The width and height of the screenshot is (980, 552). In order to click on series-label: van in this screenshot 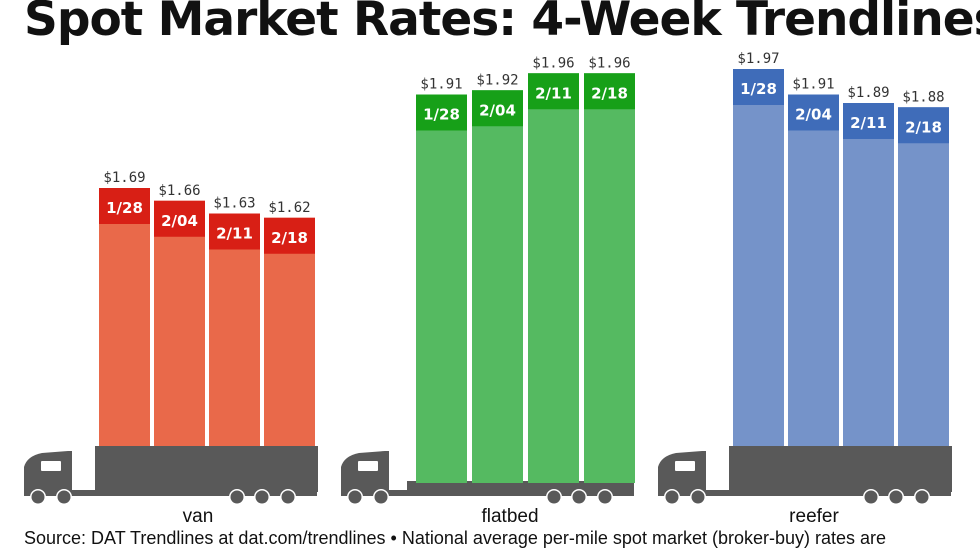, I will do `click(198, 516)`.